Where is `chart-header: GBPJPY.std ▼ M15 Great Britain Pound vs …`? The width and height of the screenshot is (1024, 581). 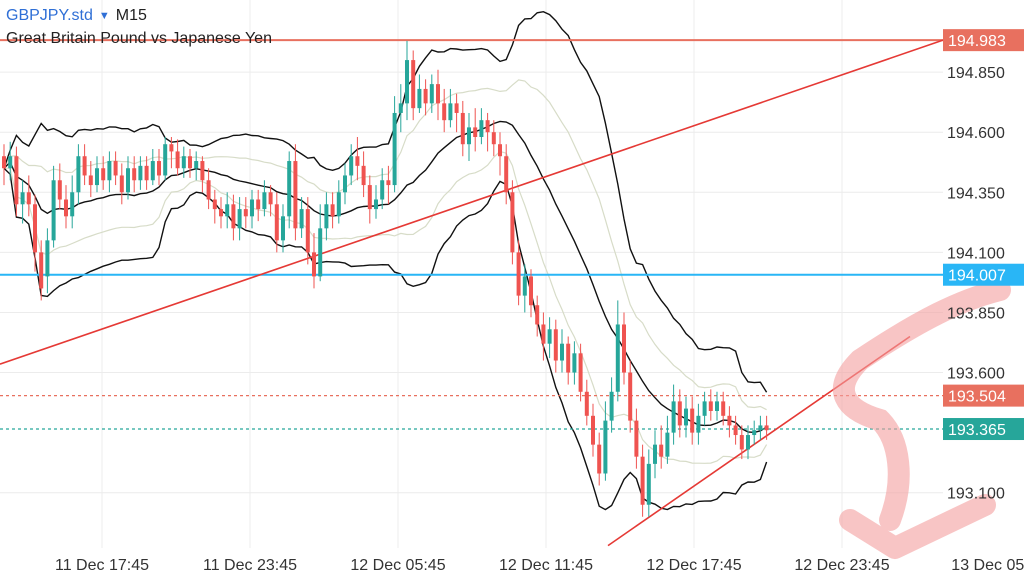 chart-header: GBPJPY.std ▼ M15 Great Britain Pound vs … is located at coordinates (139, 28).